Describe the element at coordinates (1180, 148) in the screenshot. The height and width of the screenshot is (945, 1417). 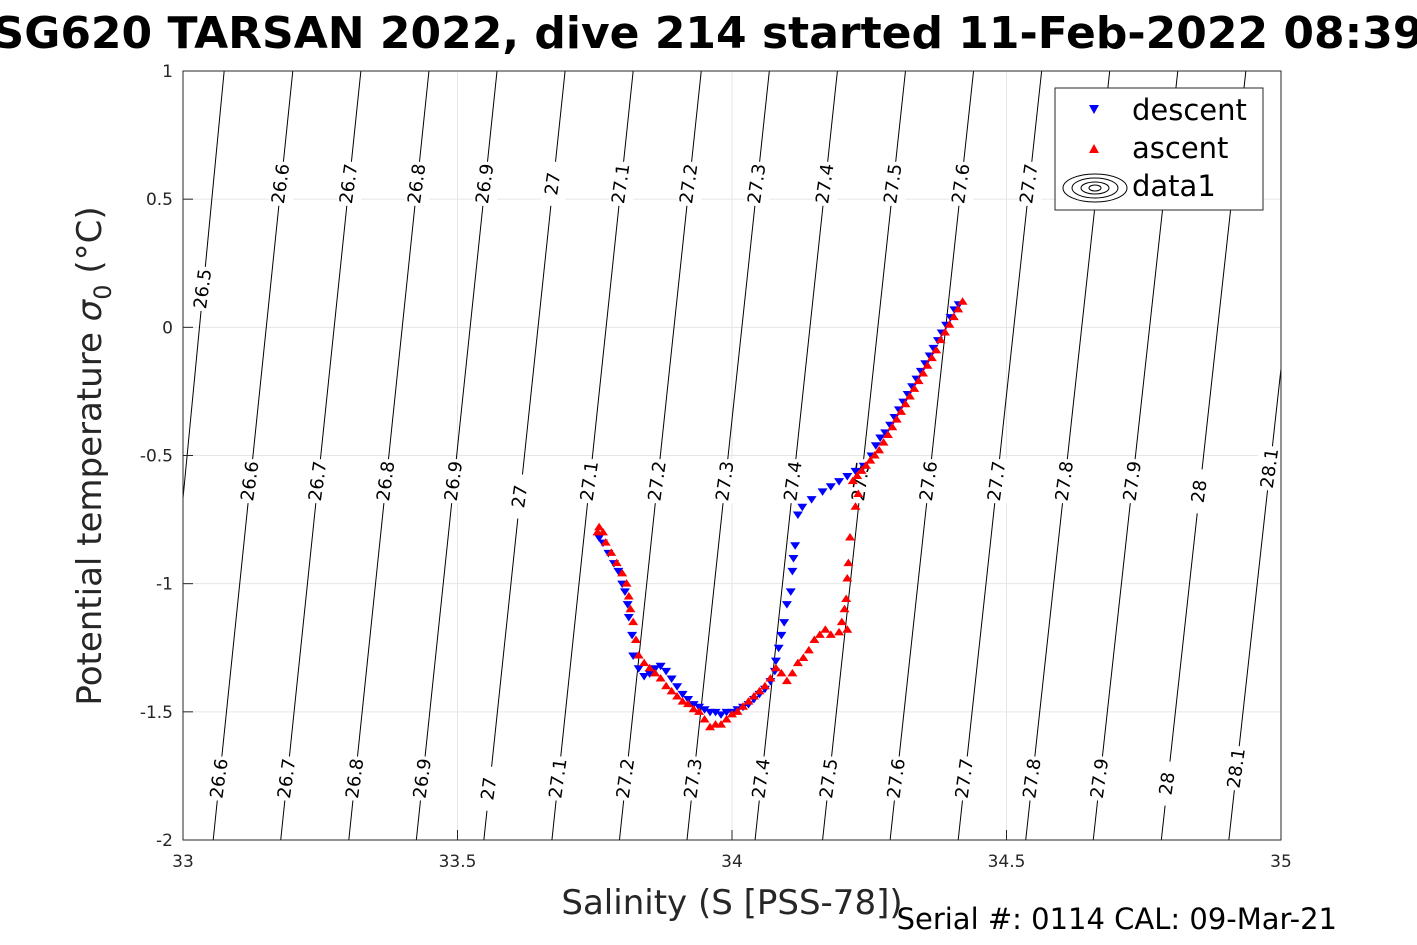
I see `legend-ascent-label: ascent` at that location.